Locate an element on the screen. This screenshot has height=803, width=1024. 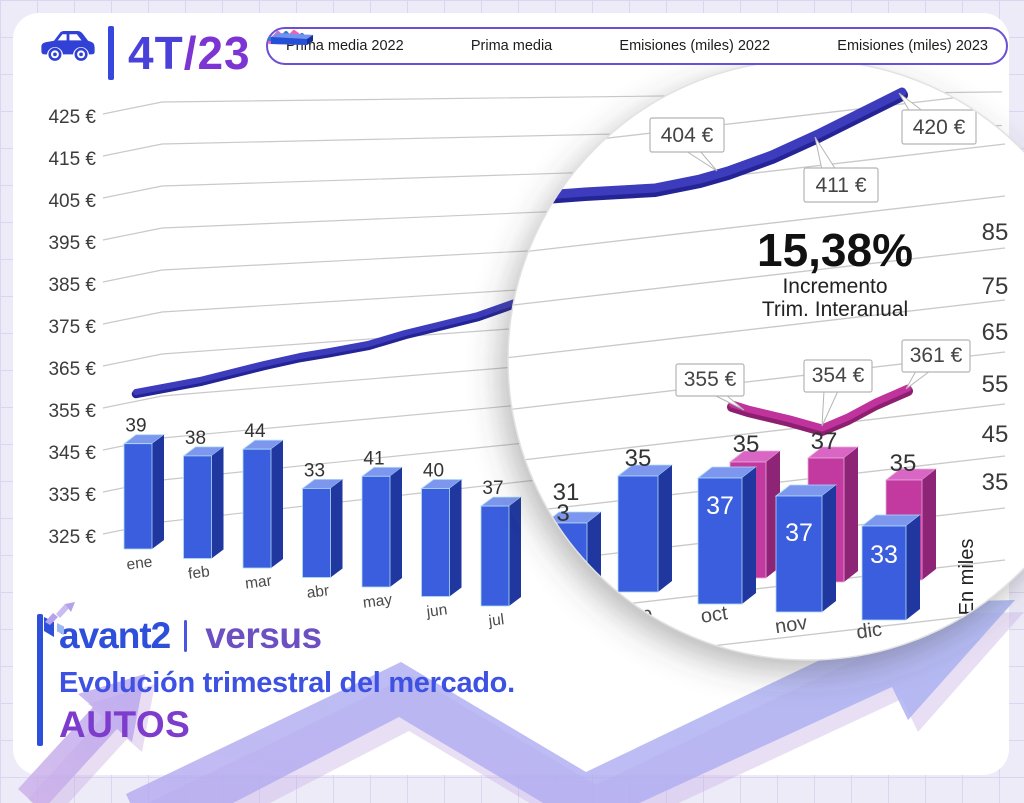
callout-label: 355 € is located at coordinates (710, 379).